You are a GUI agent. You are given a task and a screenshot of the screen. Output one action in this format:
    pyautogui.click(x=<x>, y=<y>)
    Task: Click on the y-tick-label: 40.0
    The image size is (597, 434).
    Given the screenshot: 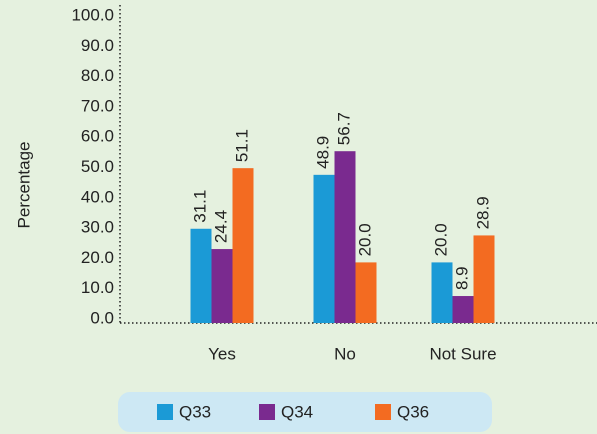 What is the action you would take?
    pyautogui.click(x=97, y=196)
    